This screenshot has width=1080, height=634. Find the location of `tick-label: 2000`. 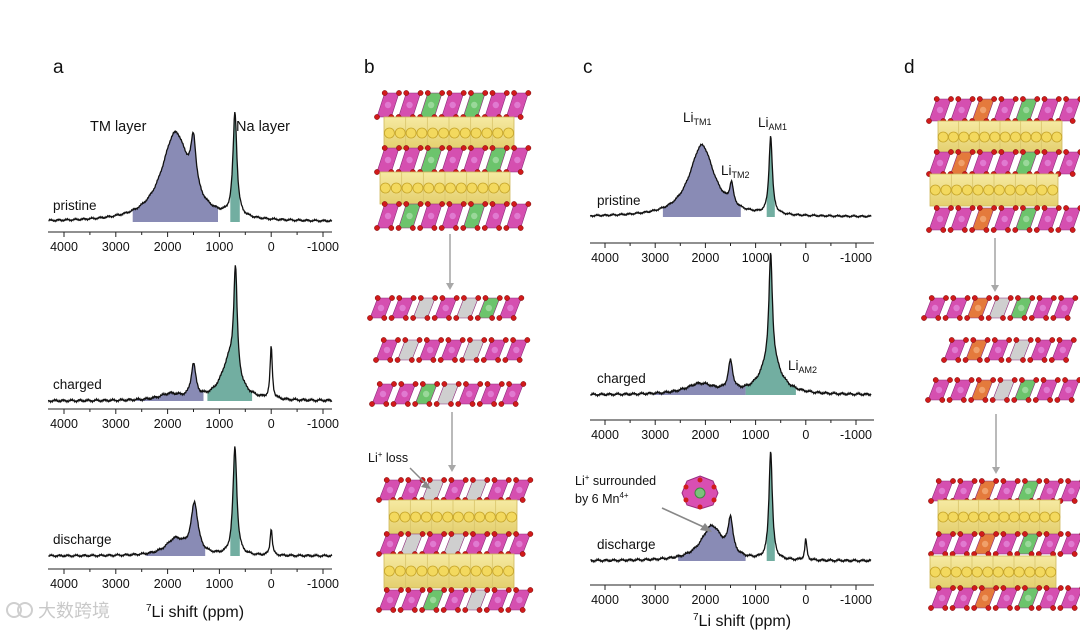

tick-label: 2000 is located at coordinates (705, 600).